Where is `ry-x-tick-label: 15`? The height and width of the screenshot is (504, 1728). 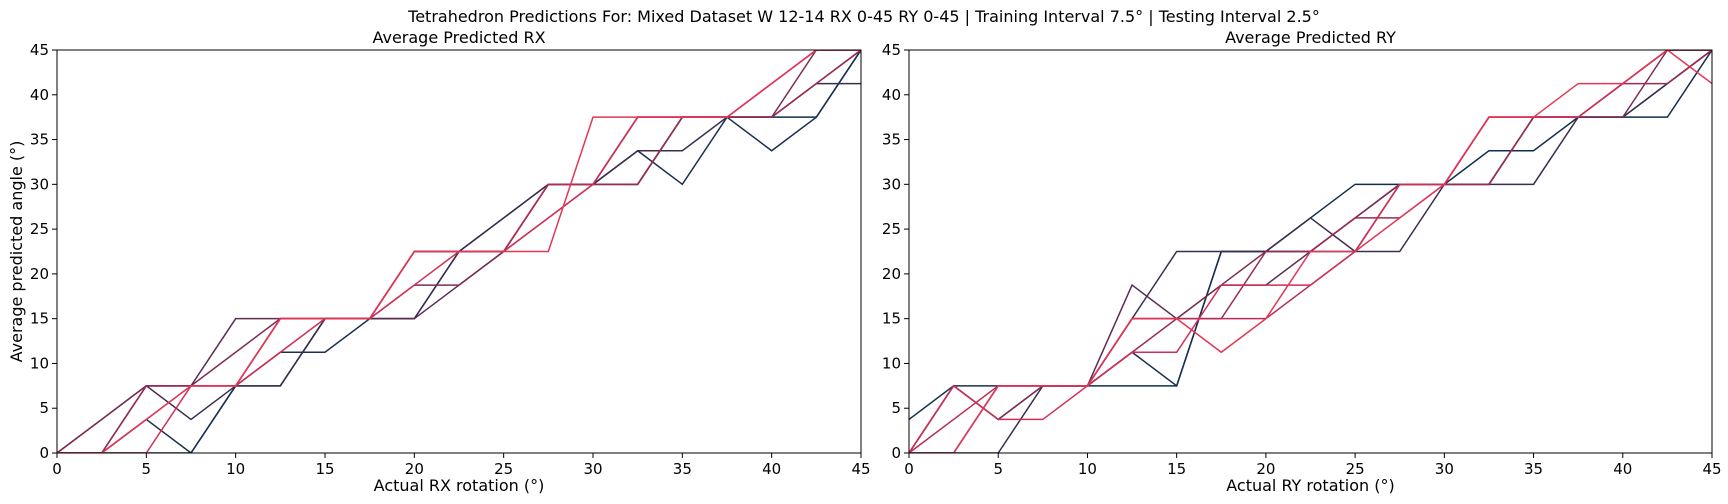
ry-x-tick-label: 15 is located at coordinates (1176, 469).